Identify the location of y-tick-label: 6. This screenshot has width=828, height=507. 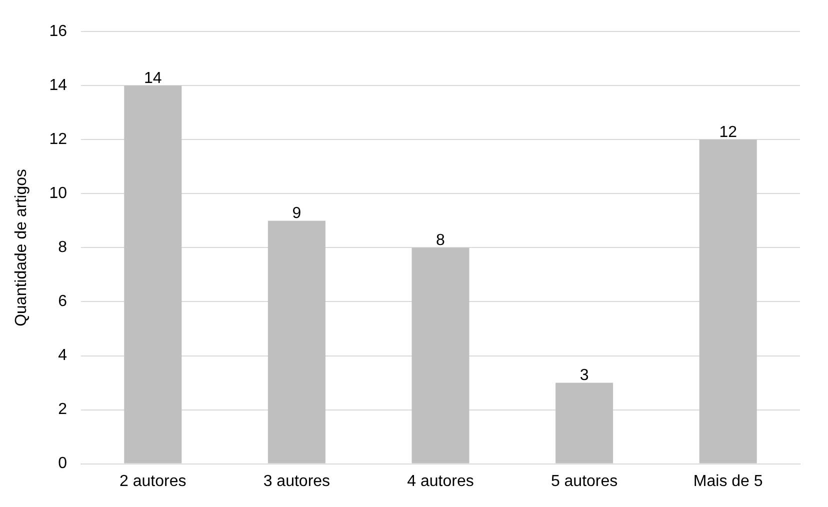
(63, 301).